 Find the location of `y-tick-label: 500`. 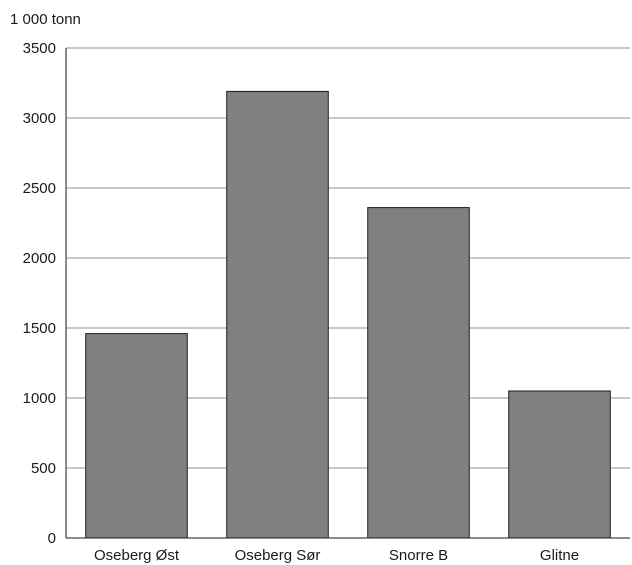

y-tick-label: 500 is located at coordinates (43, 468).